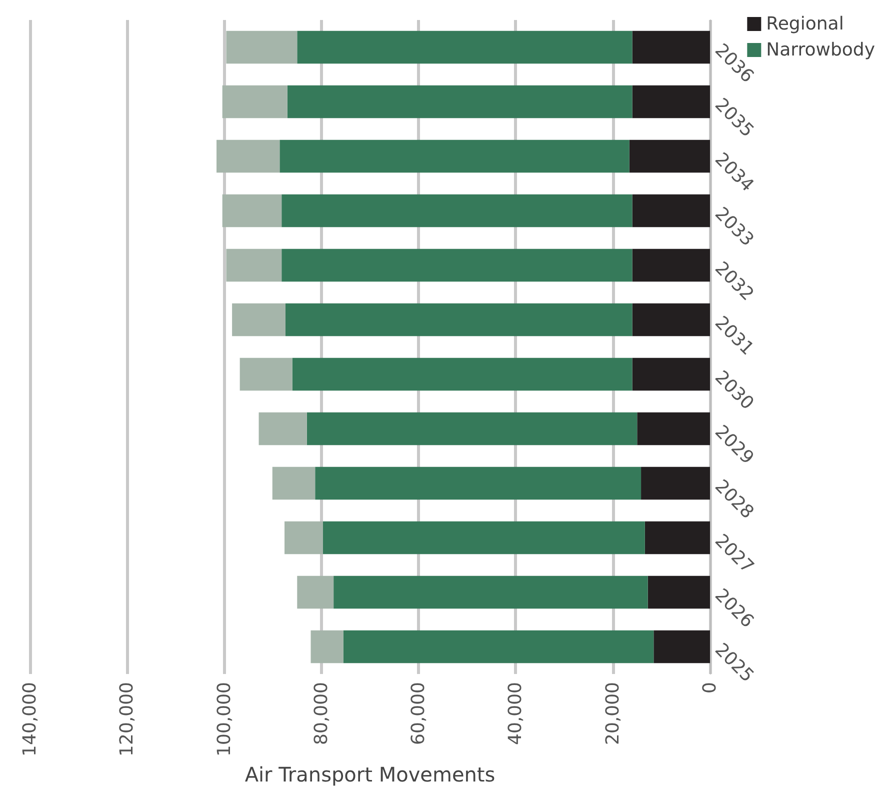 Image resolution: width=890 pixels, height=804 pixels. What do you see at coordinates (419, 713) in the screenshot?
I see `x-tick-label: 60,000` at bounding box center [419, 713].